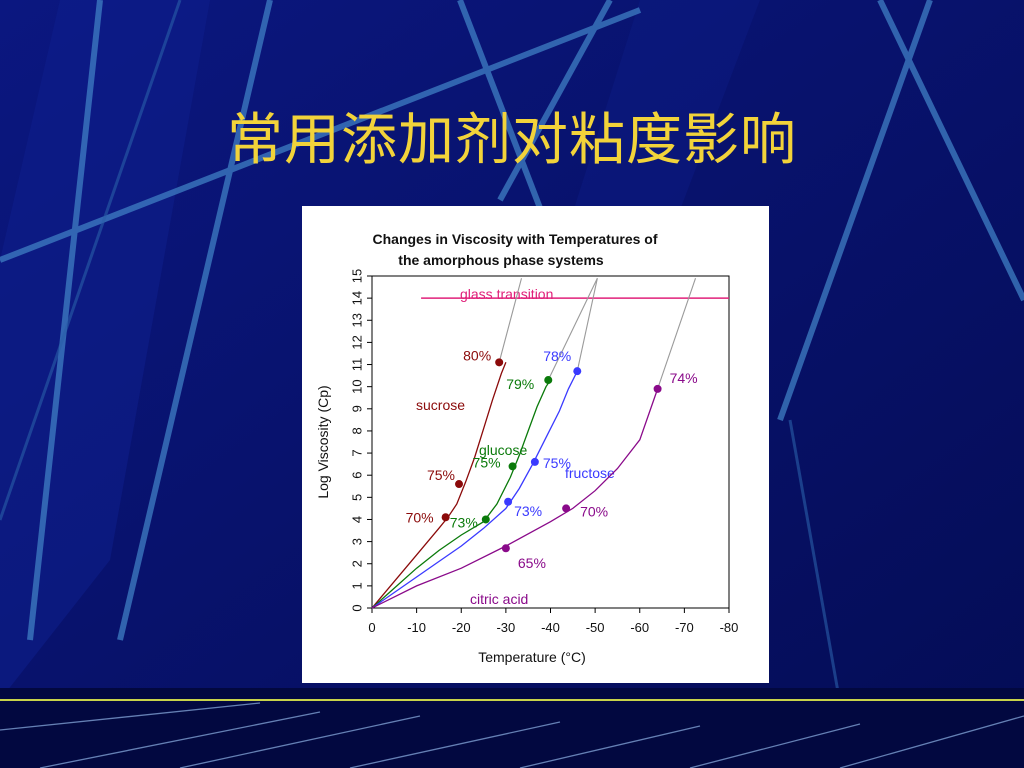  I want to click on sucrose-glass-extension, so click(510, 320).